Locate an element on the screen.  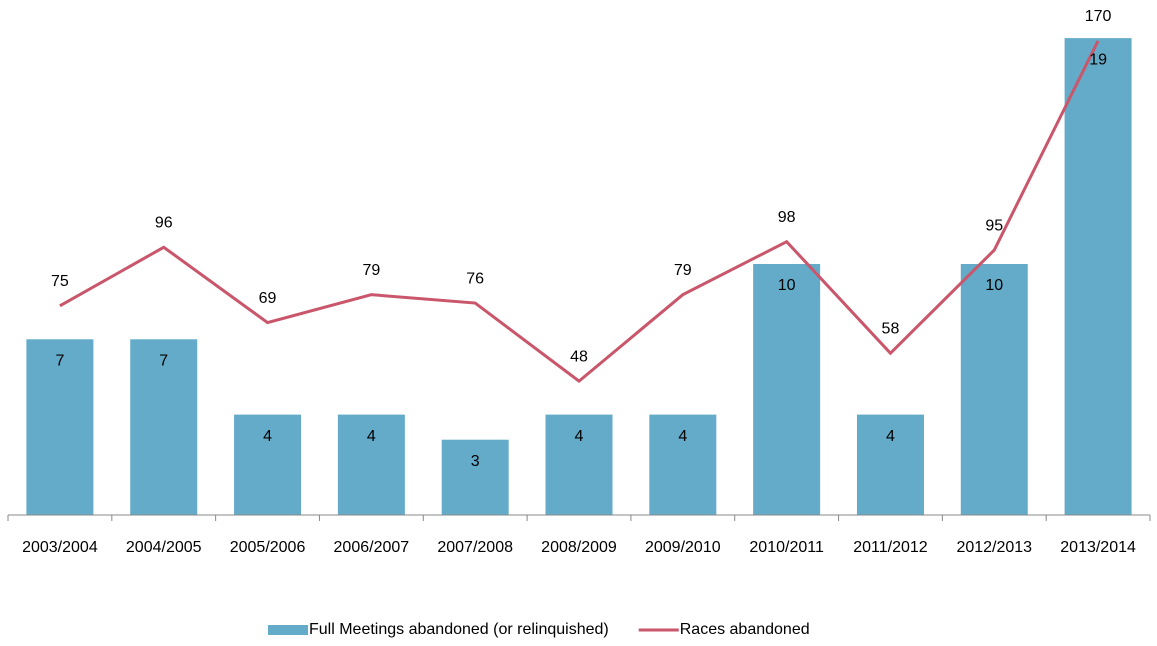
x-tick-label: 2009/2010 is located at coordinates (683, 547).